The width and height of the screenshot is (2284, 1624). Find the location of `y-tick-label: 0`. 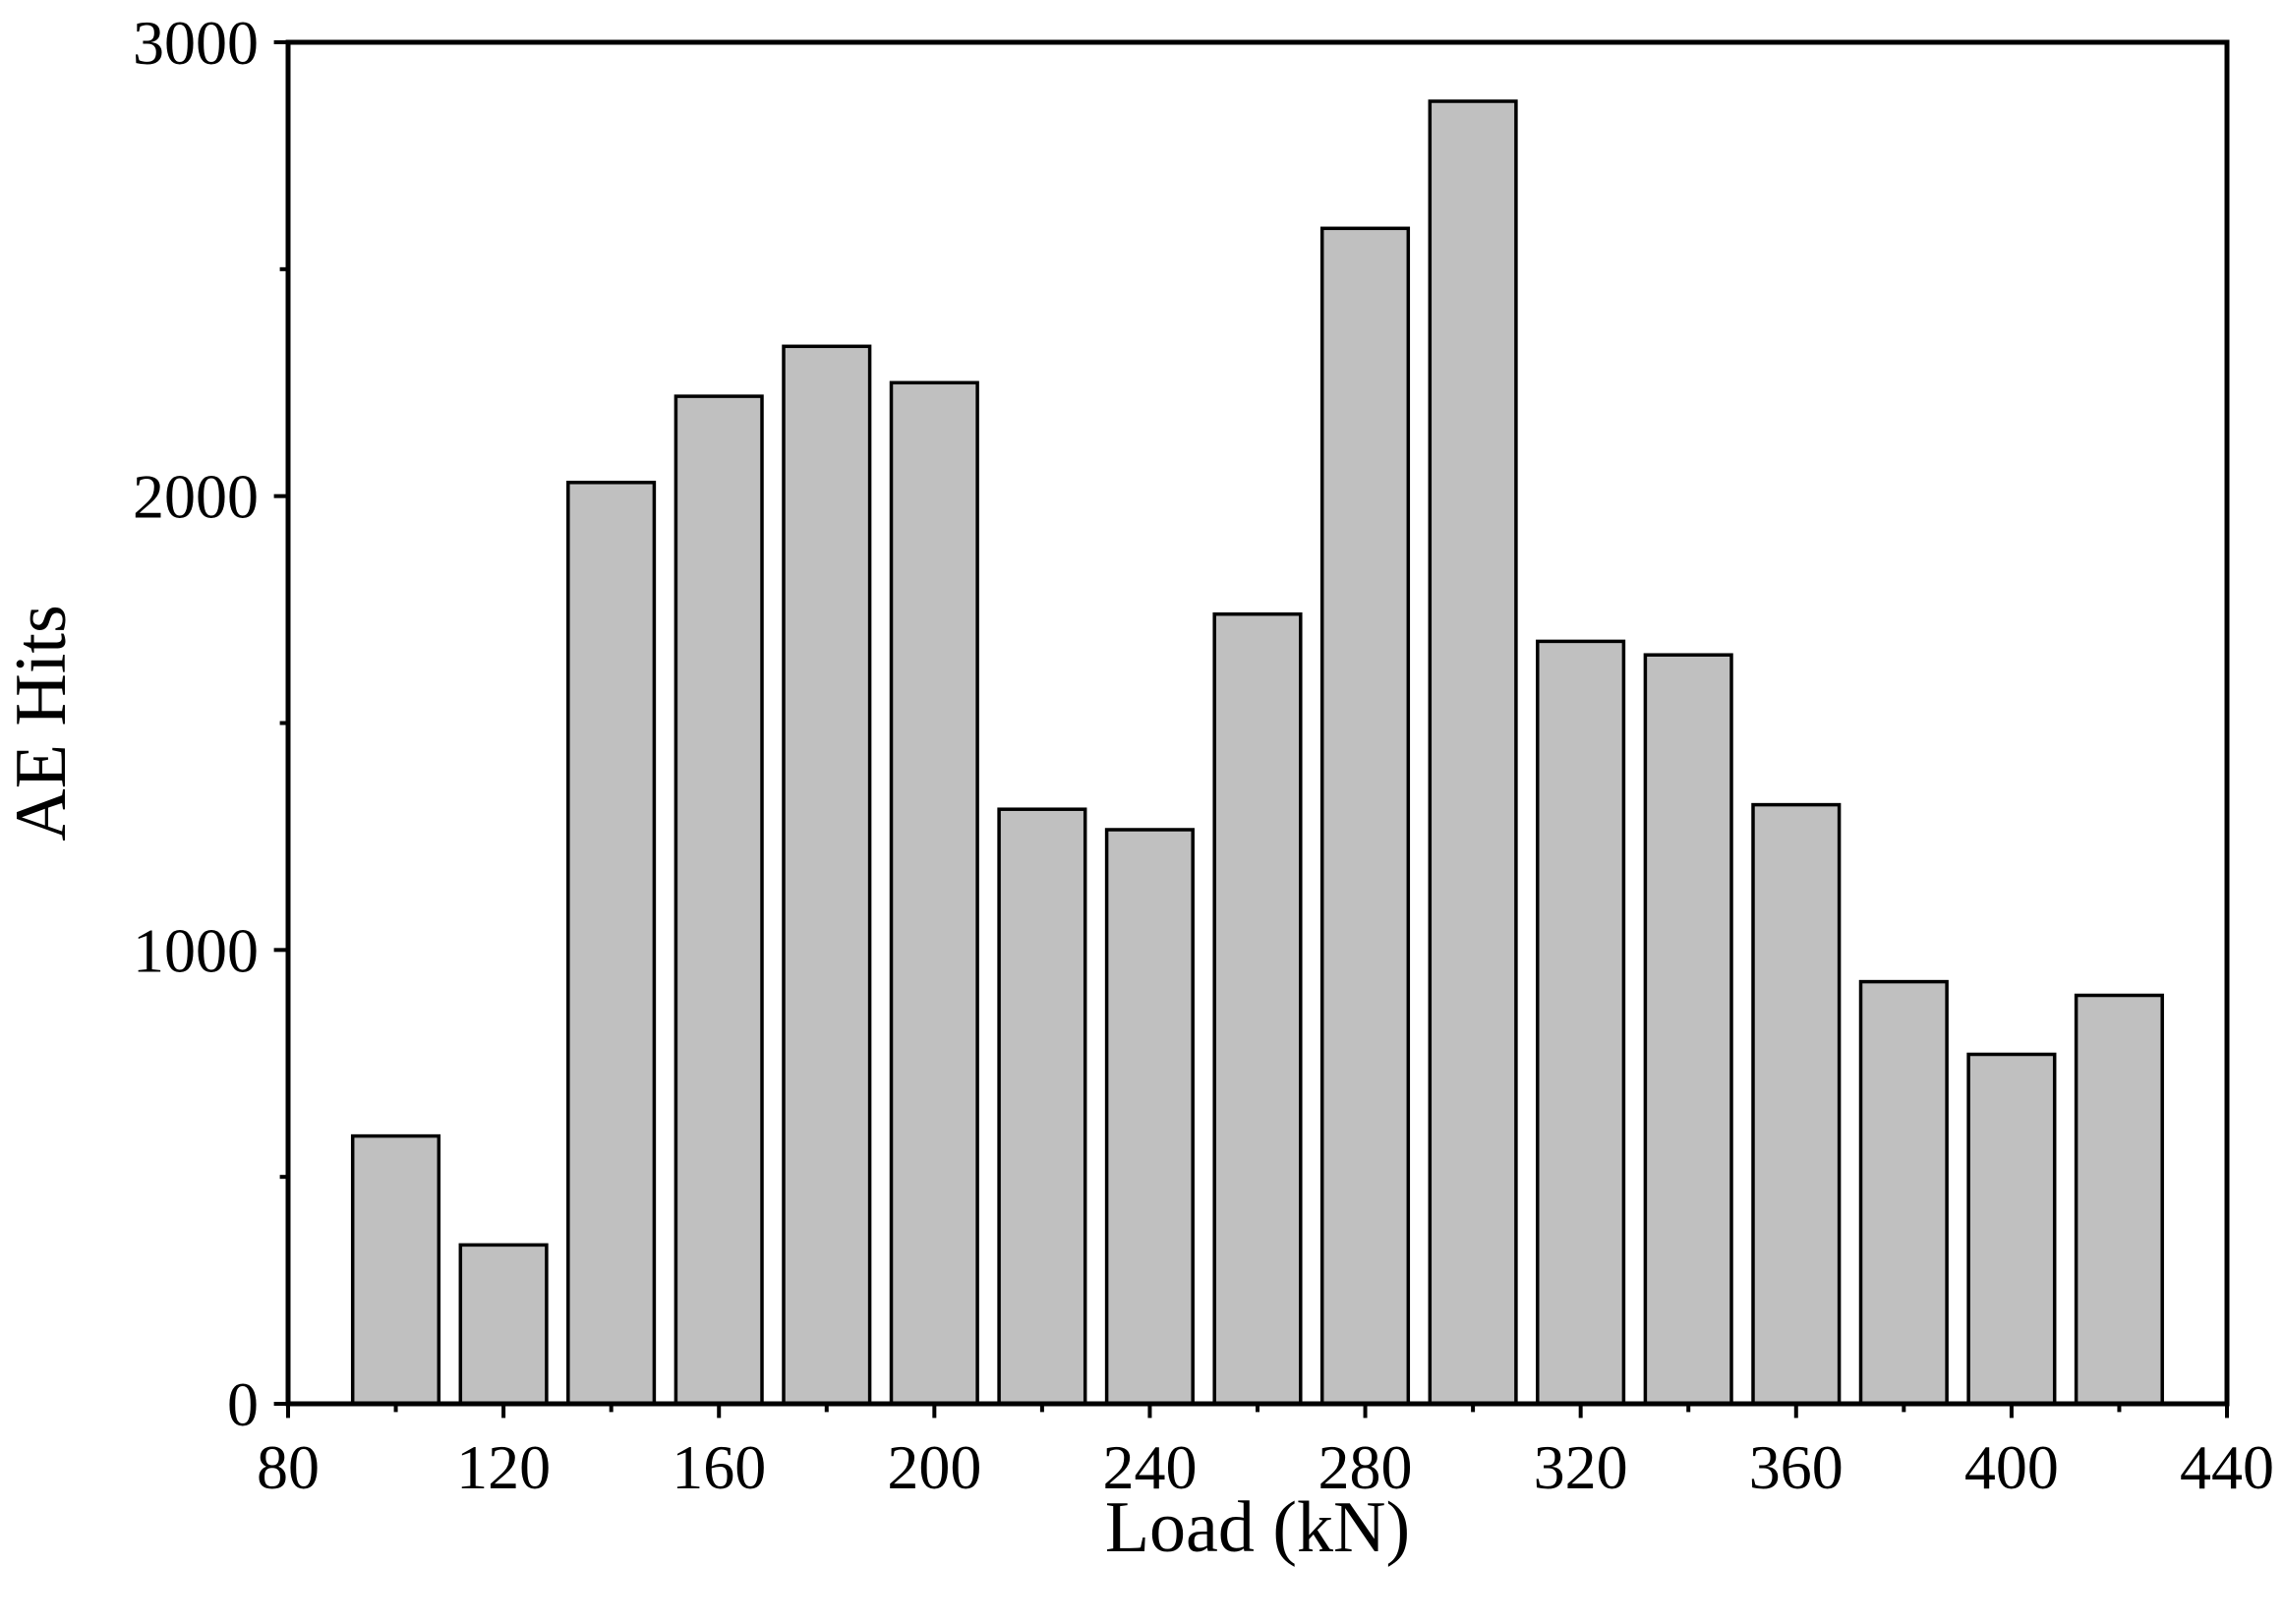

y-tick-label: 0 is located at coordinates (243, 1404).